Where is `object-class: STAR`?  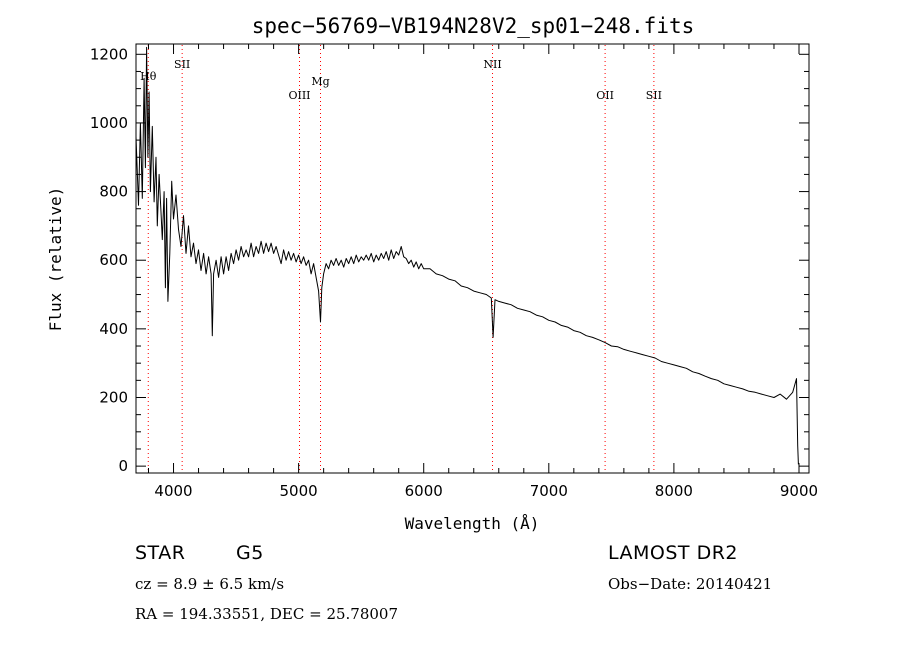 object-class: STAR is located at coordinates (160, 553).